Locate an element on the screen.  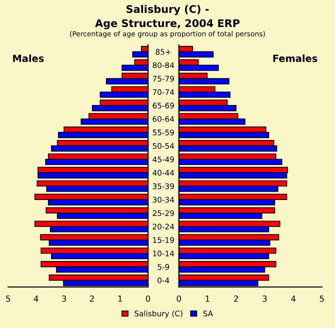
annotation: Males is located at coordinates (28, 58).